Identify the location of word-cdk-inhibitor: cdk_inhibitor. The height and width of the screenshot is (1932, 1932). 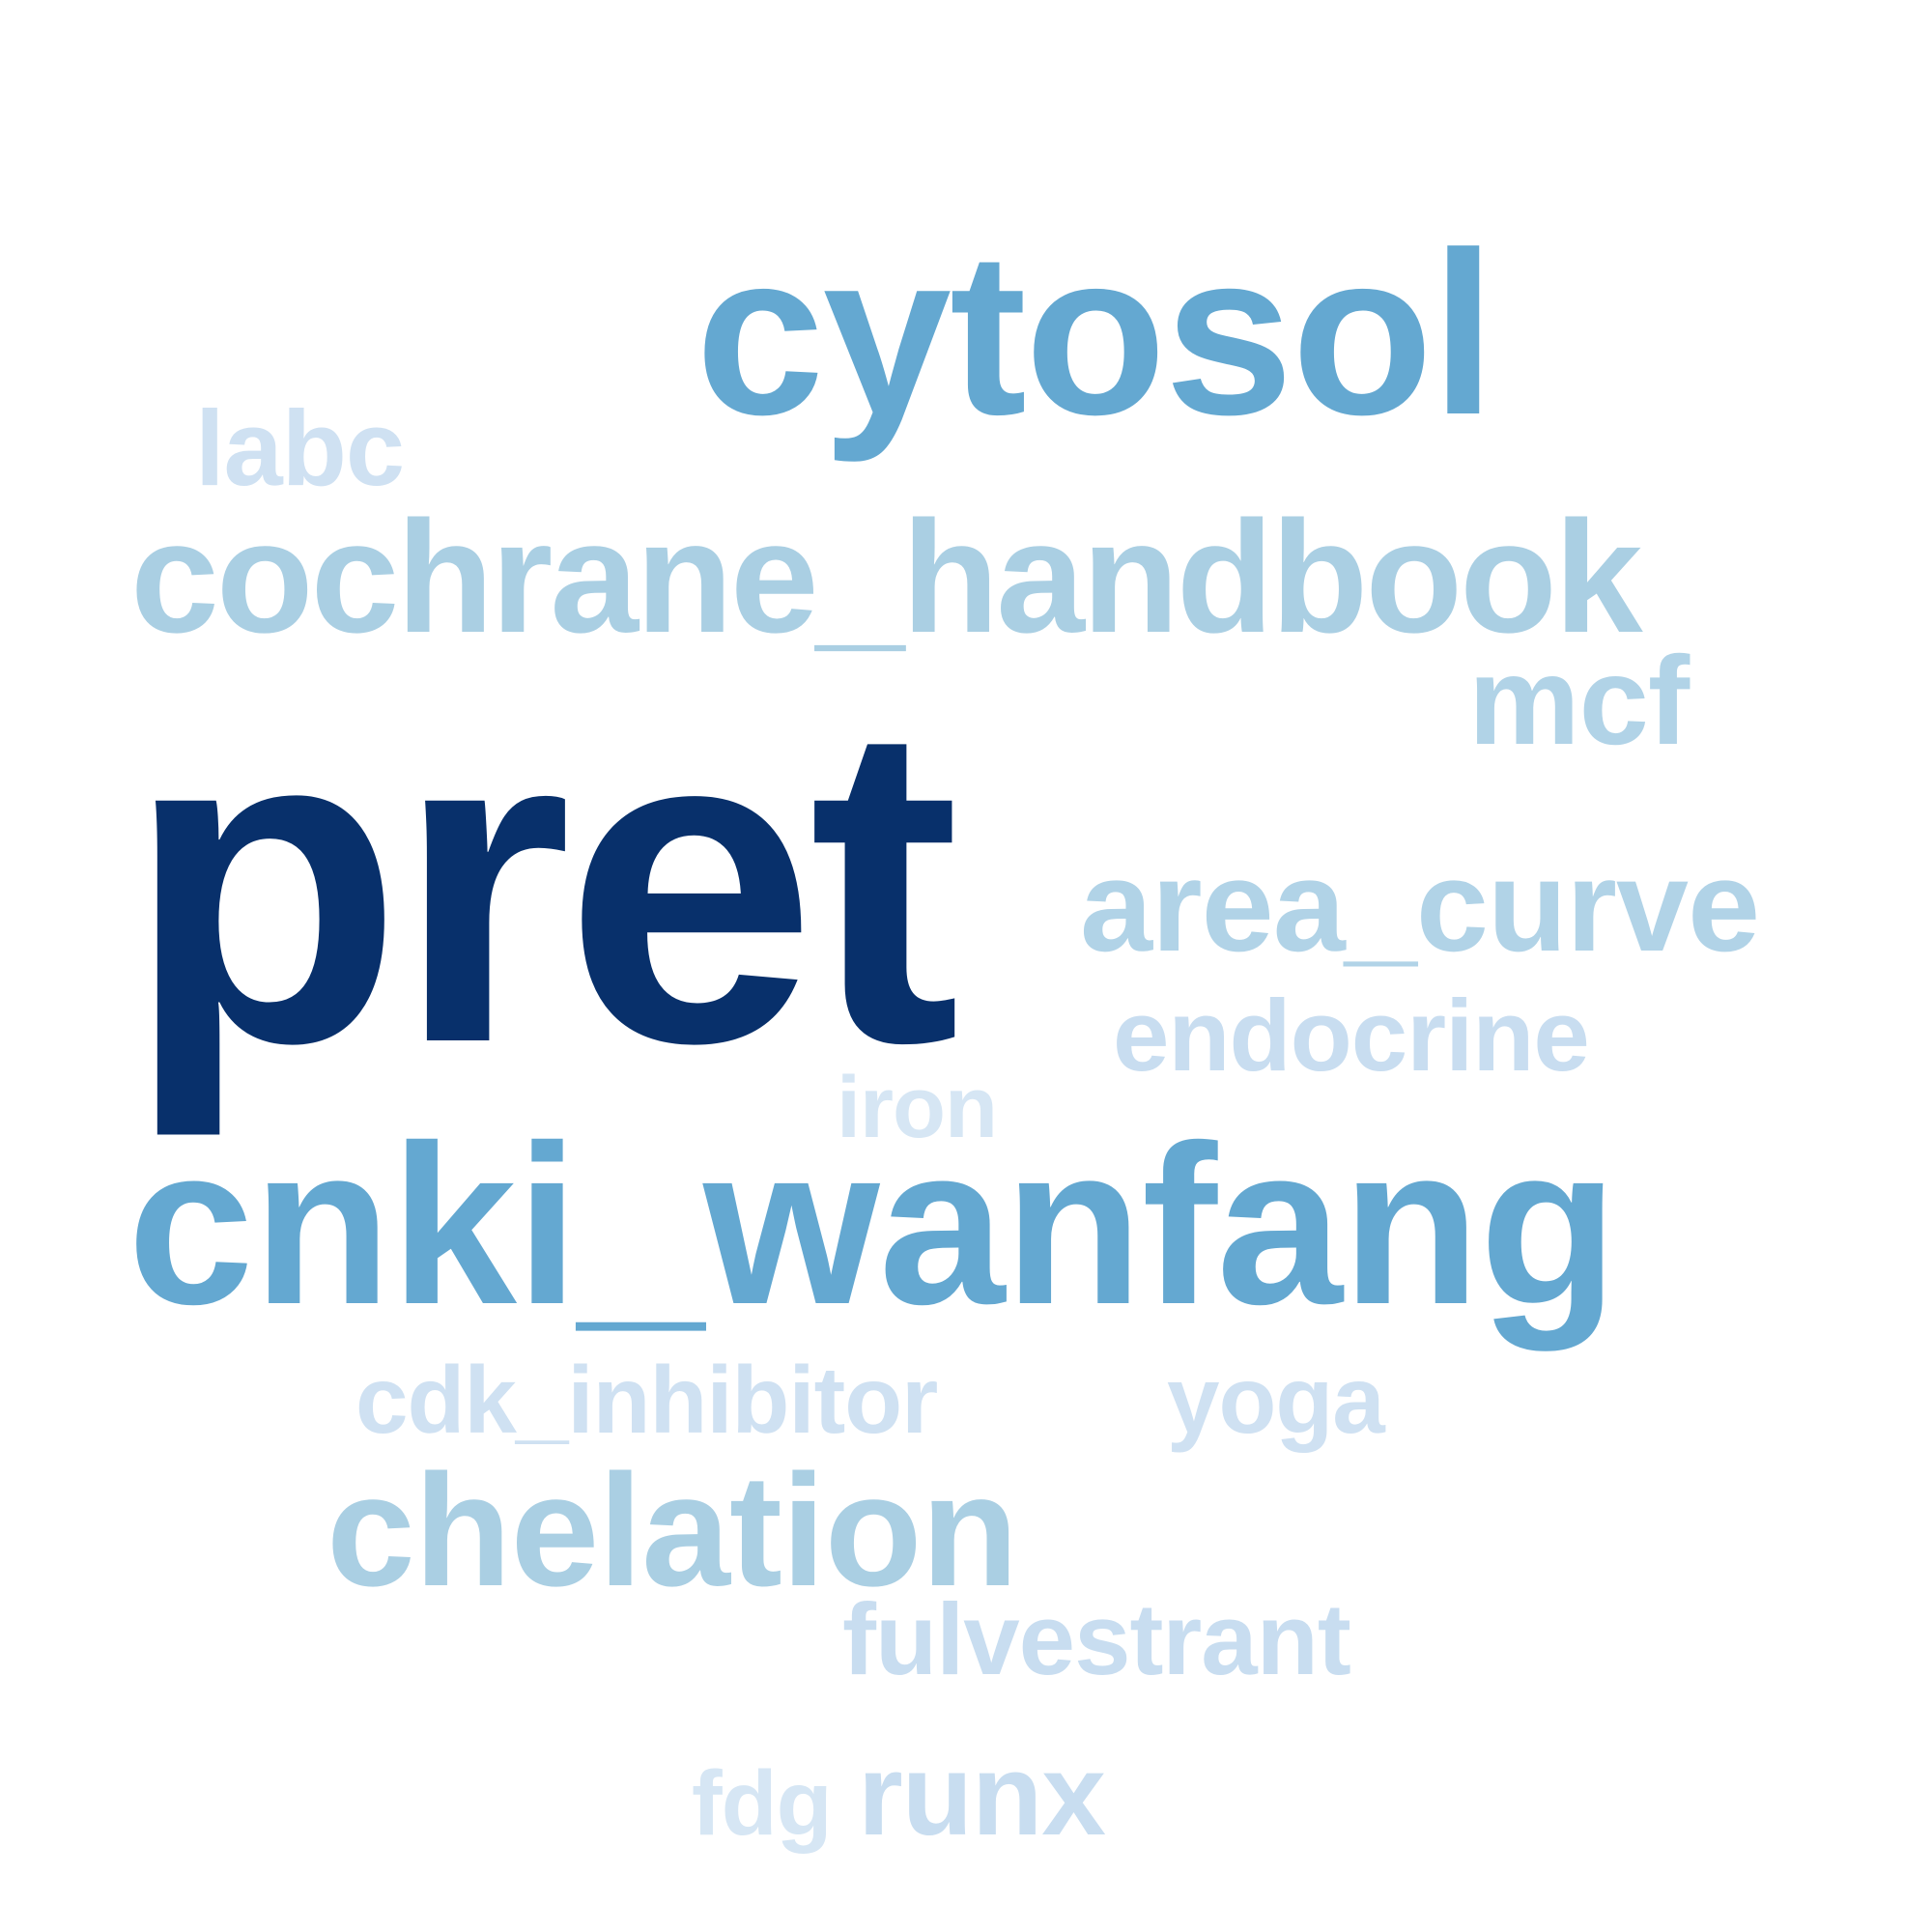
(646, 1400).